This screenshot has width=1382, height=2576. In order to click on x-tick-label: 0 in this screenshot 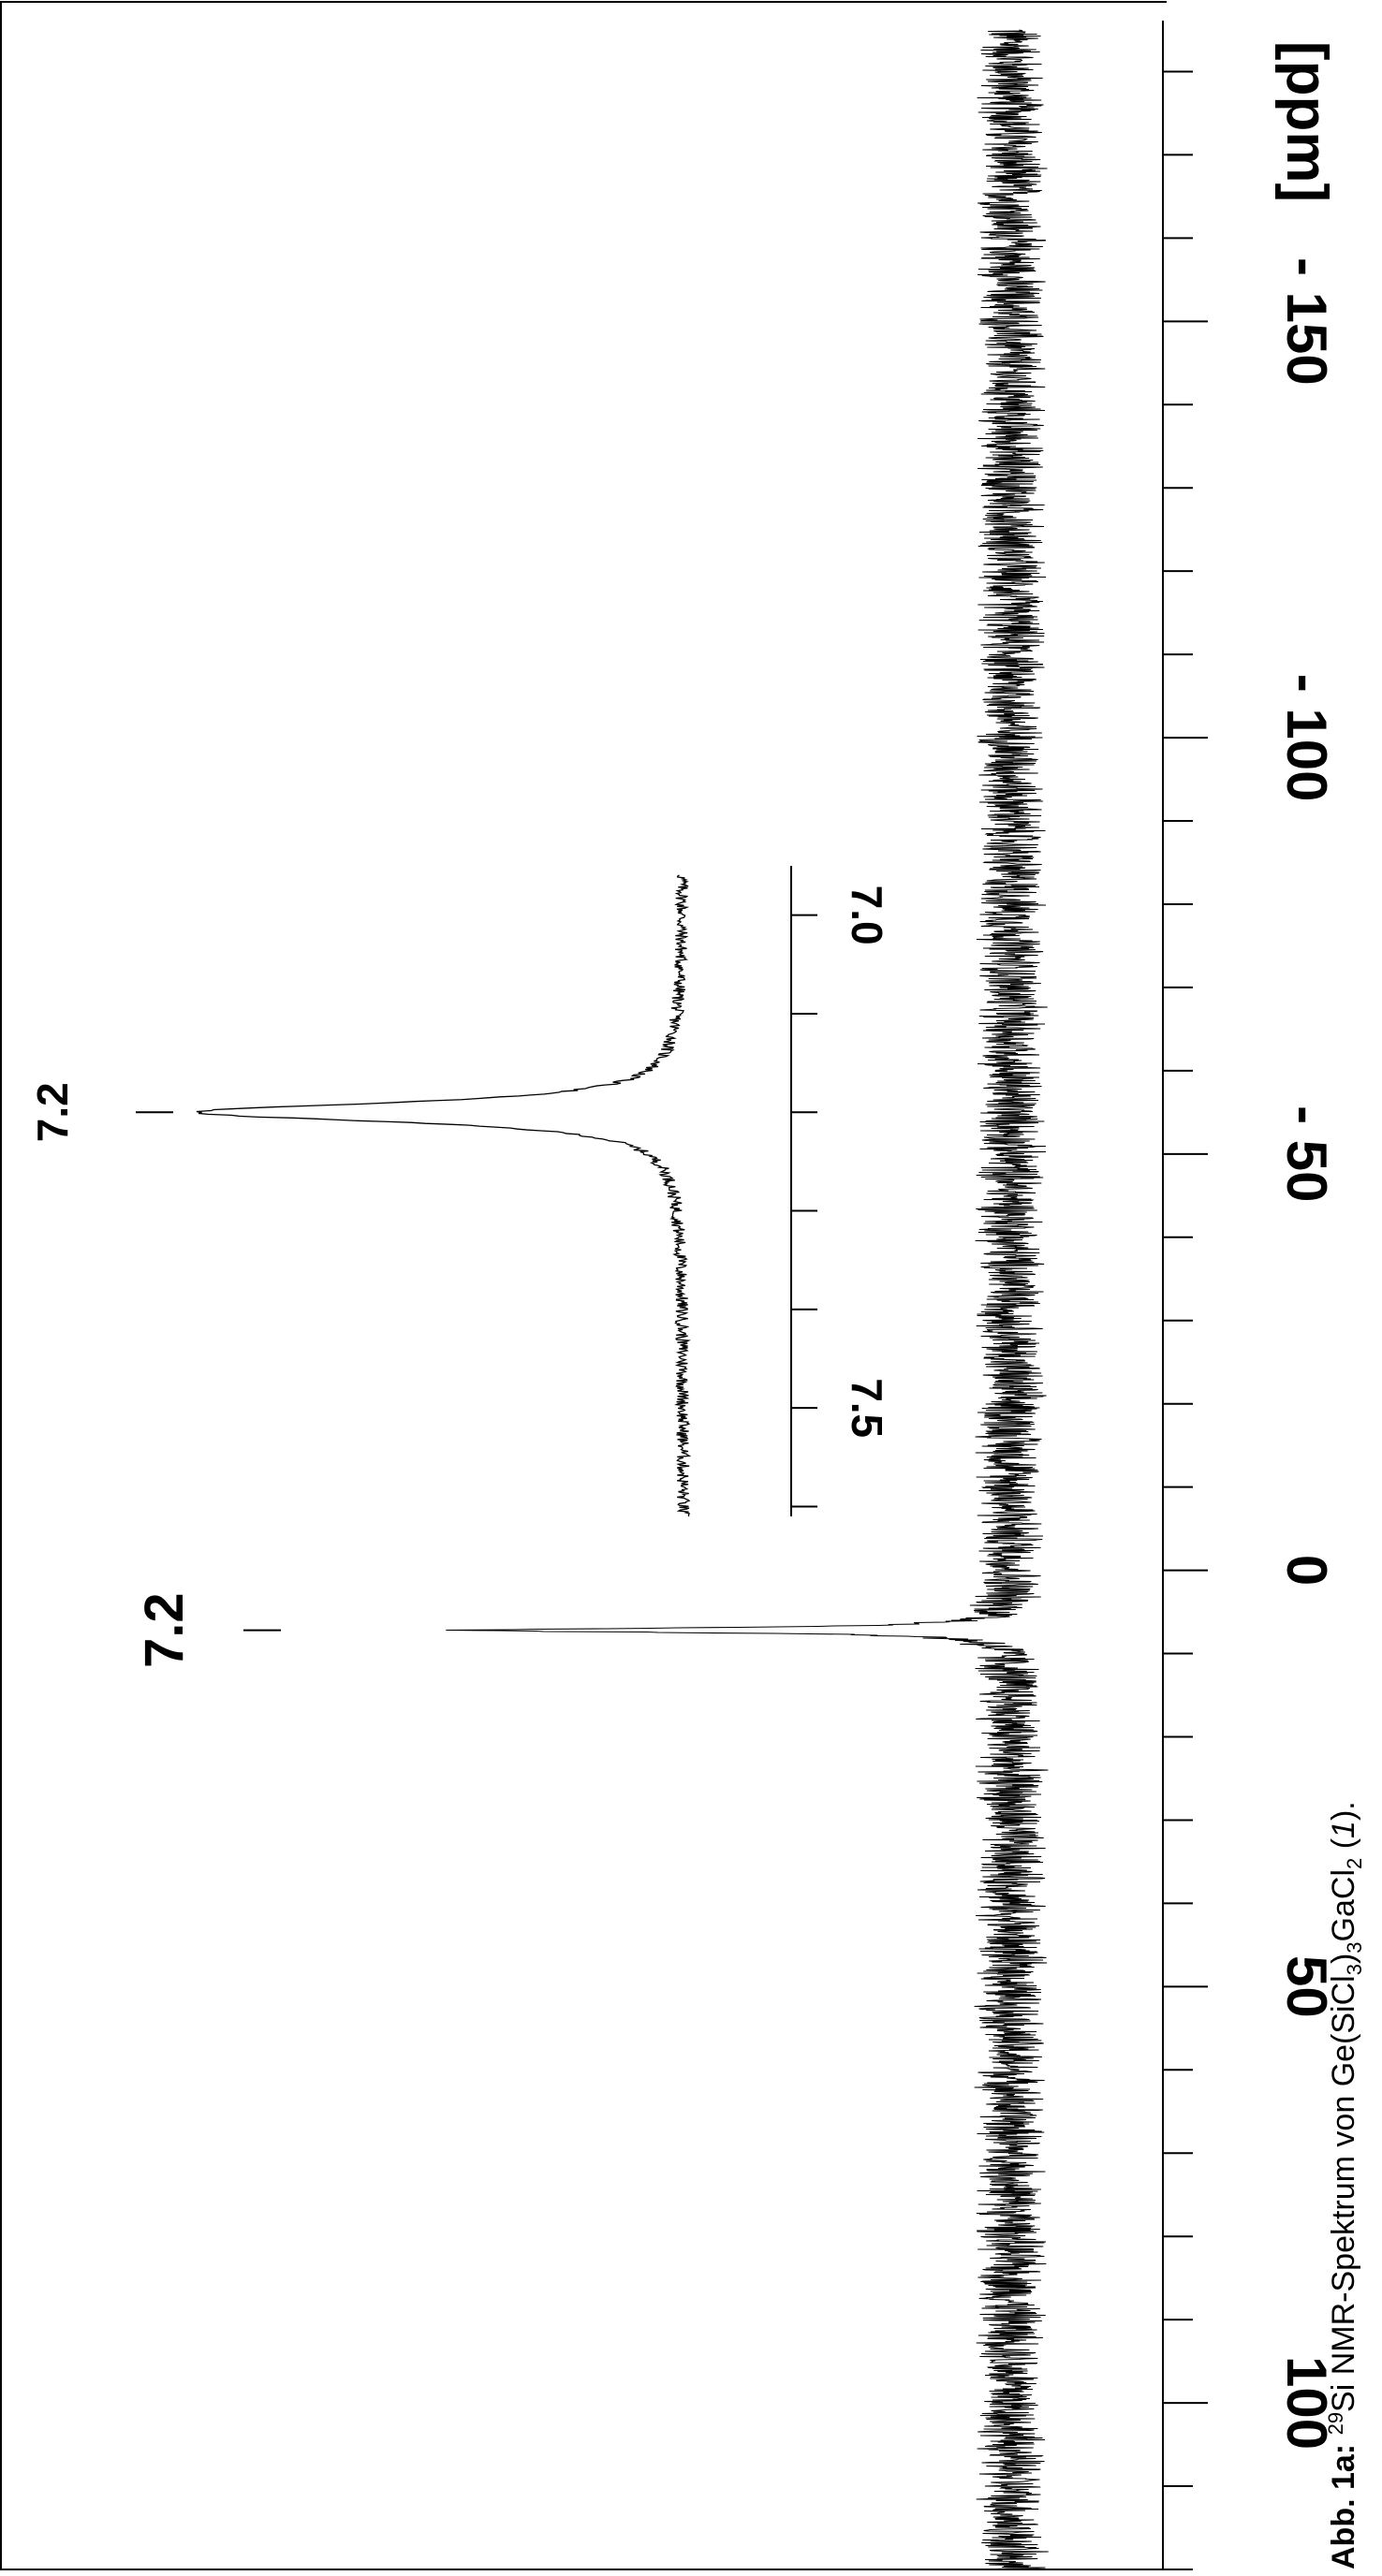, I will do `click(1307, 1570)`.